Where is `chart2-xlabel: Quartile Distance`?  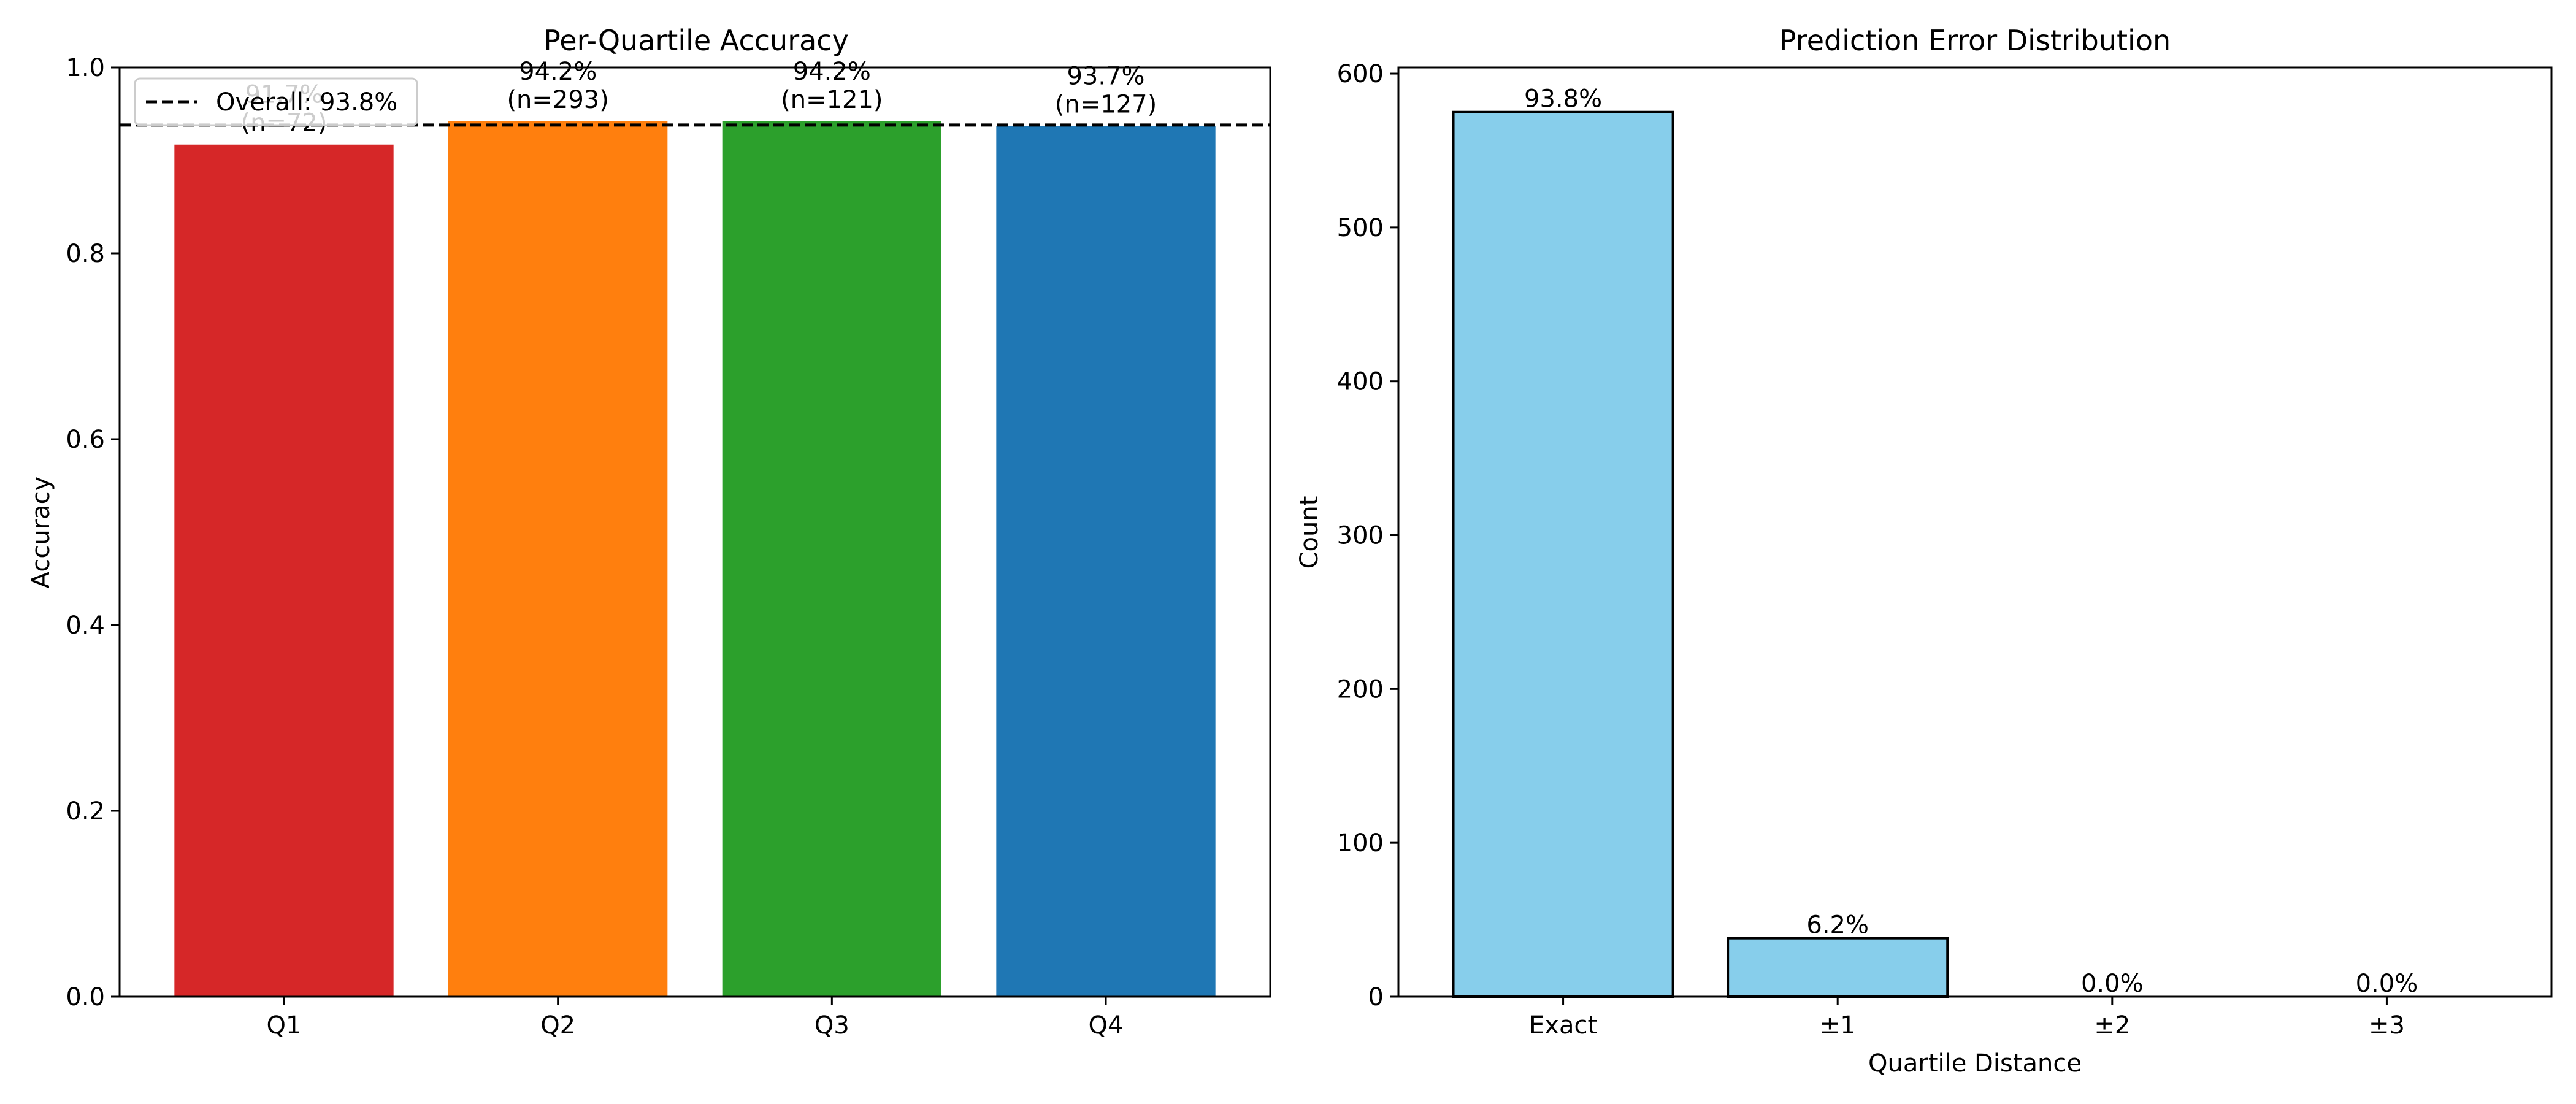
chart2-xlabel: Quartile Distance is located at coordinates (1975, 1063).